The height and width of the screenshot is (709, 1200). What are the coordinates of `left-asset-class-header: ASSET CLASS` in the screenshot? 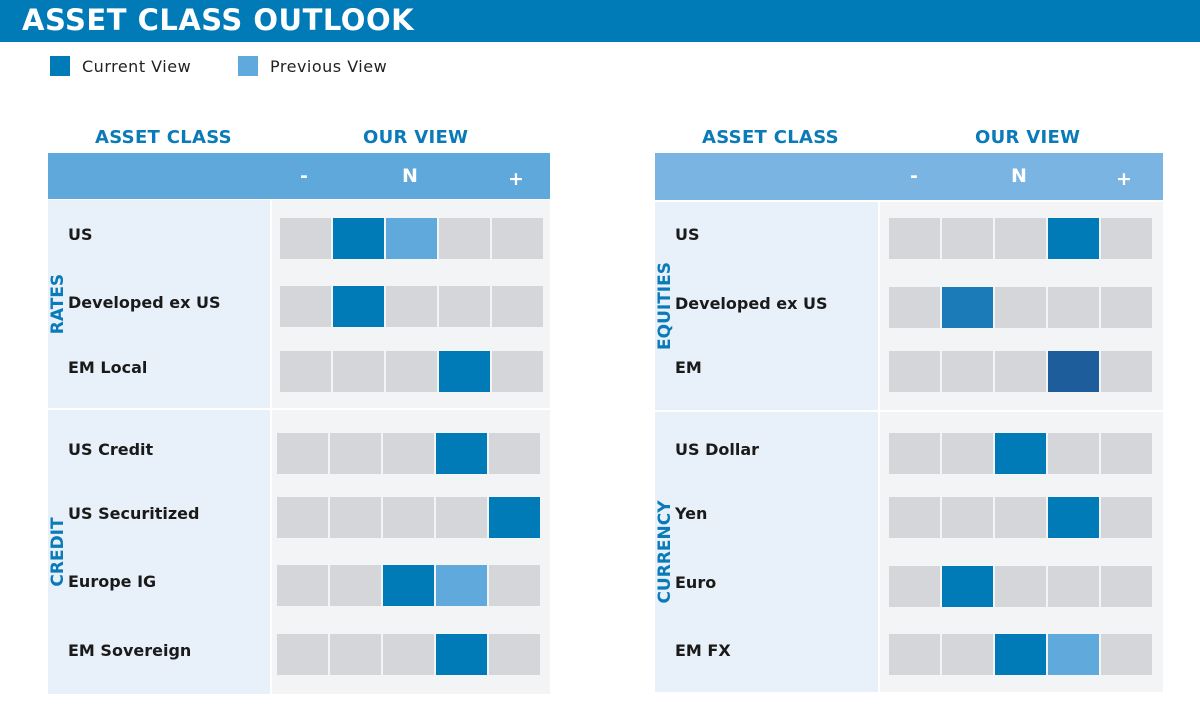 It's located at (163, 137).